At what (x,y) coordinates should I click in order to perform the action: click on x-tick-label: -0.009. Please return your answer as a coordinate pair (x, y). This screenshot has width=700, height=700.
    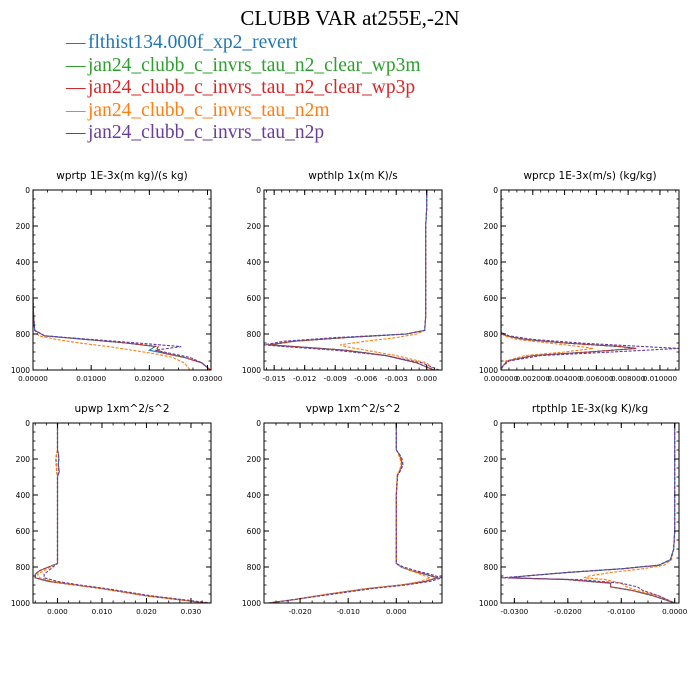
    Looking at the image, I should click on (336, 378).